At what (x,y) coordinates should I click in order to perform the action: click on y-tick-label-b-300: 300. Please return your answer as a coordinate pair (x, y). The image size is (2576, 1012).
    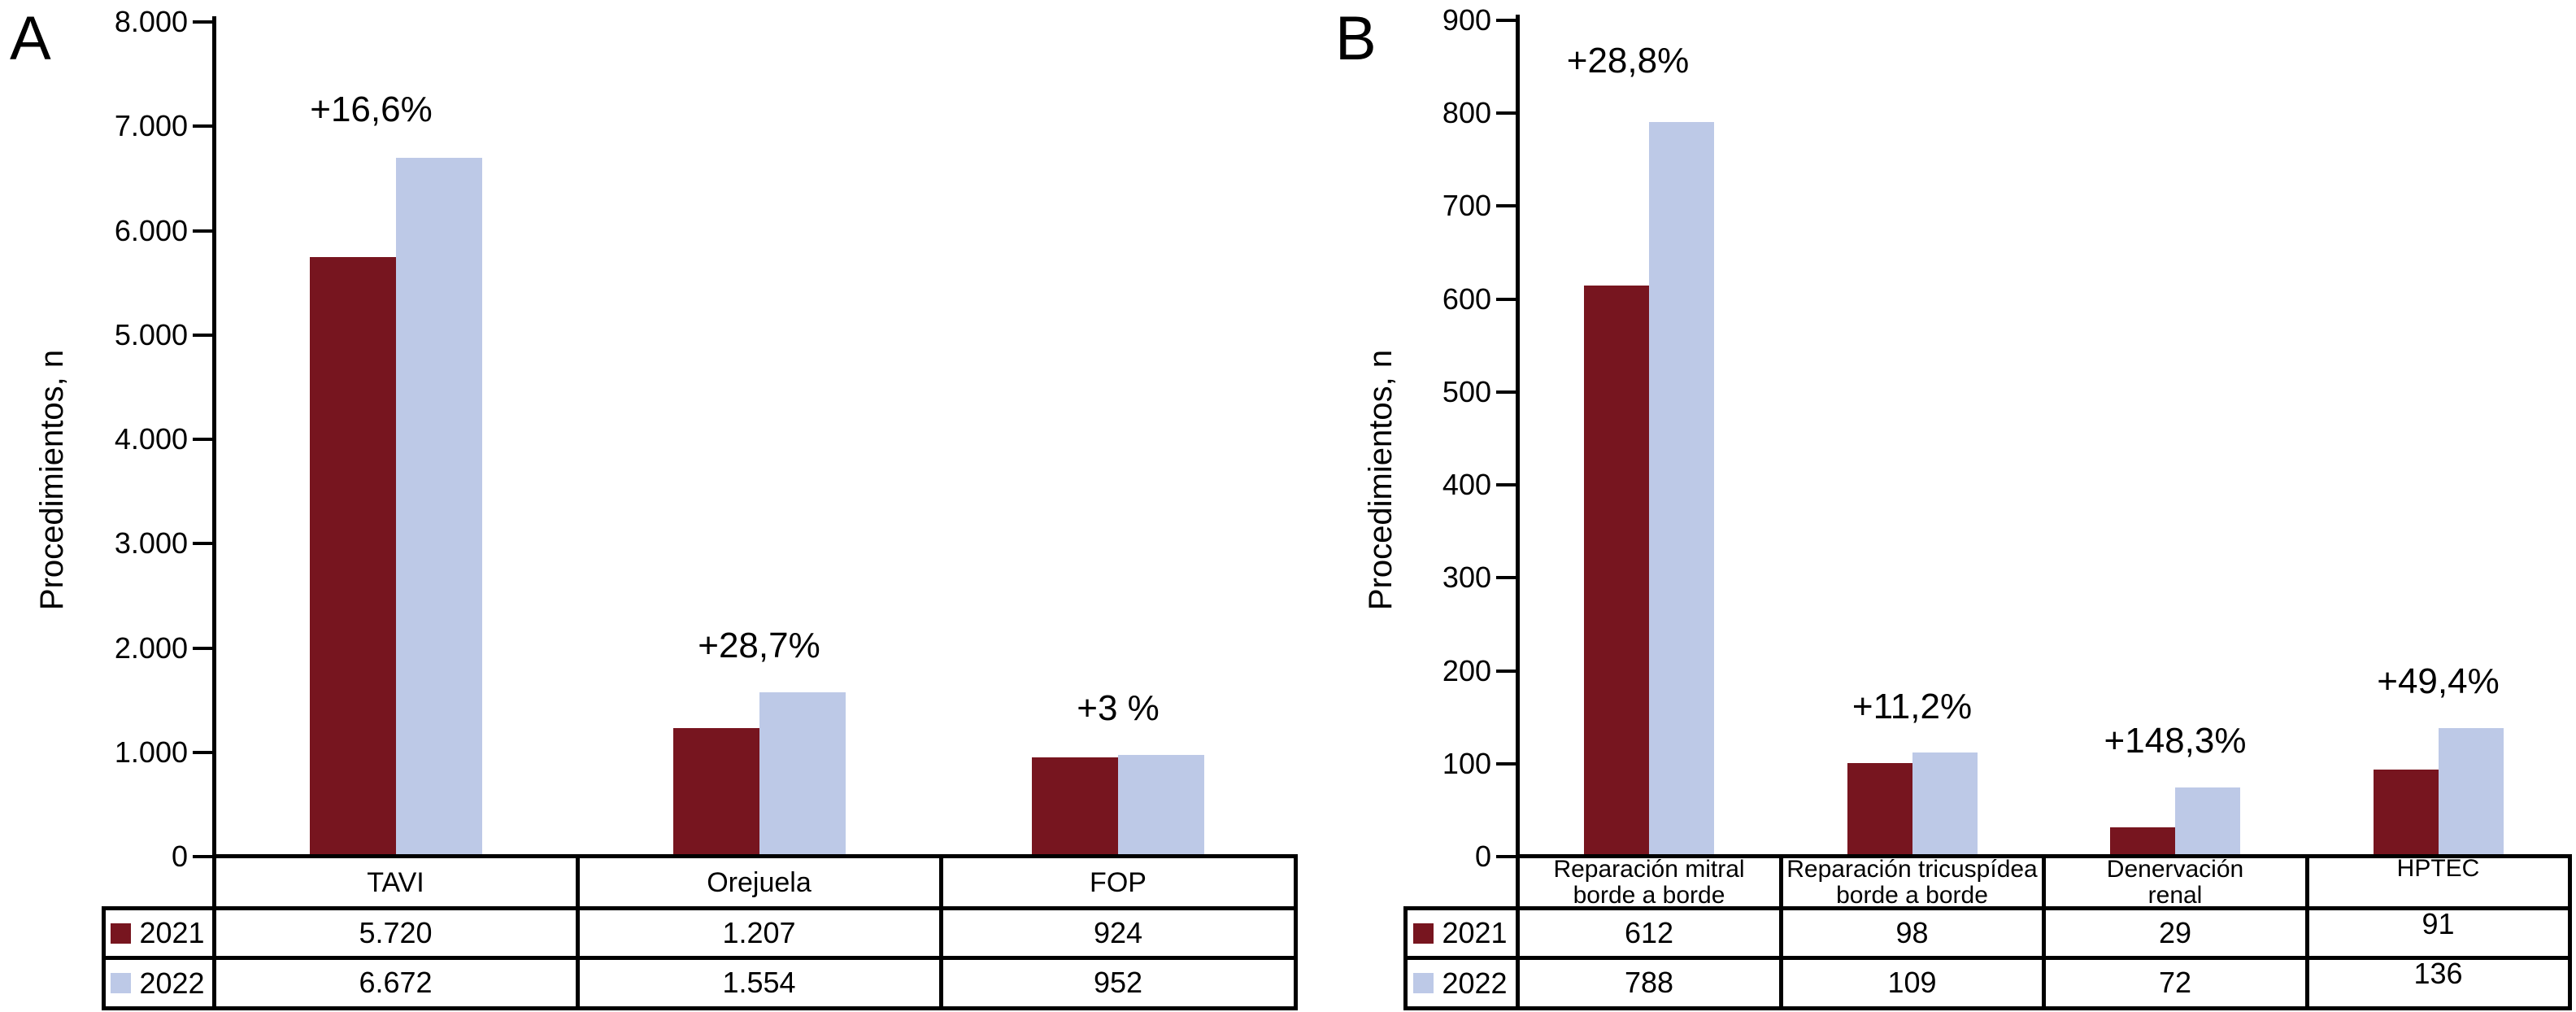
    Looking at the image, I should click on (1467, 577).